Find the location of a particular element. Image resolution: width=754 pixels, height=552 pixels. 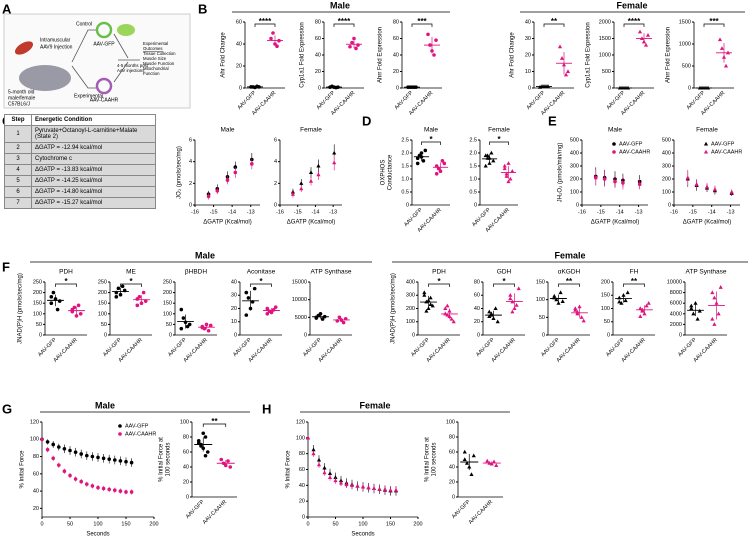

y-tick-label: 1.0 is located at coordinates (473, 179).